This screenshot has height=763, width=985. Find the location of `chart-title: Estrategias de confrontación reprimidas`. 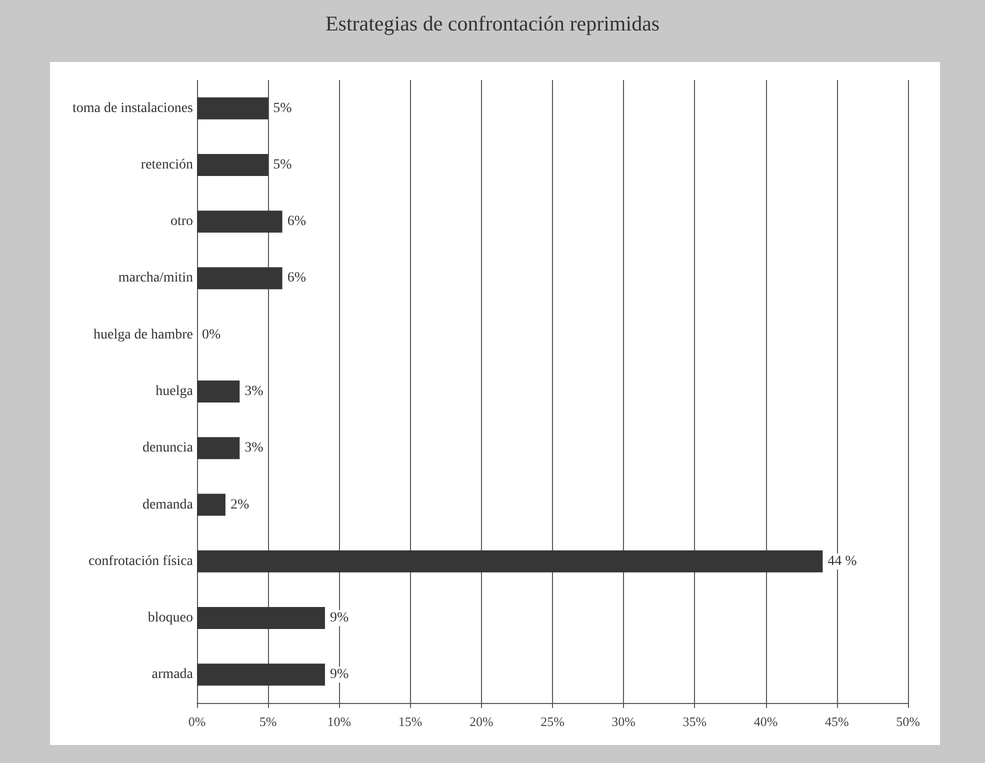

chart-title: Estrategias de confrontación reprimidas is located at coordinates (492, 24).